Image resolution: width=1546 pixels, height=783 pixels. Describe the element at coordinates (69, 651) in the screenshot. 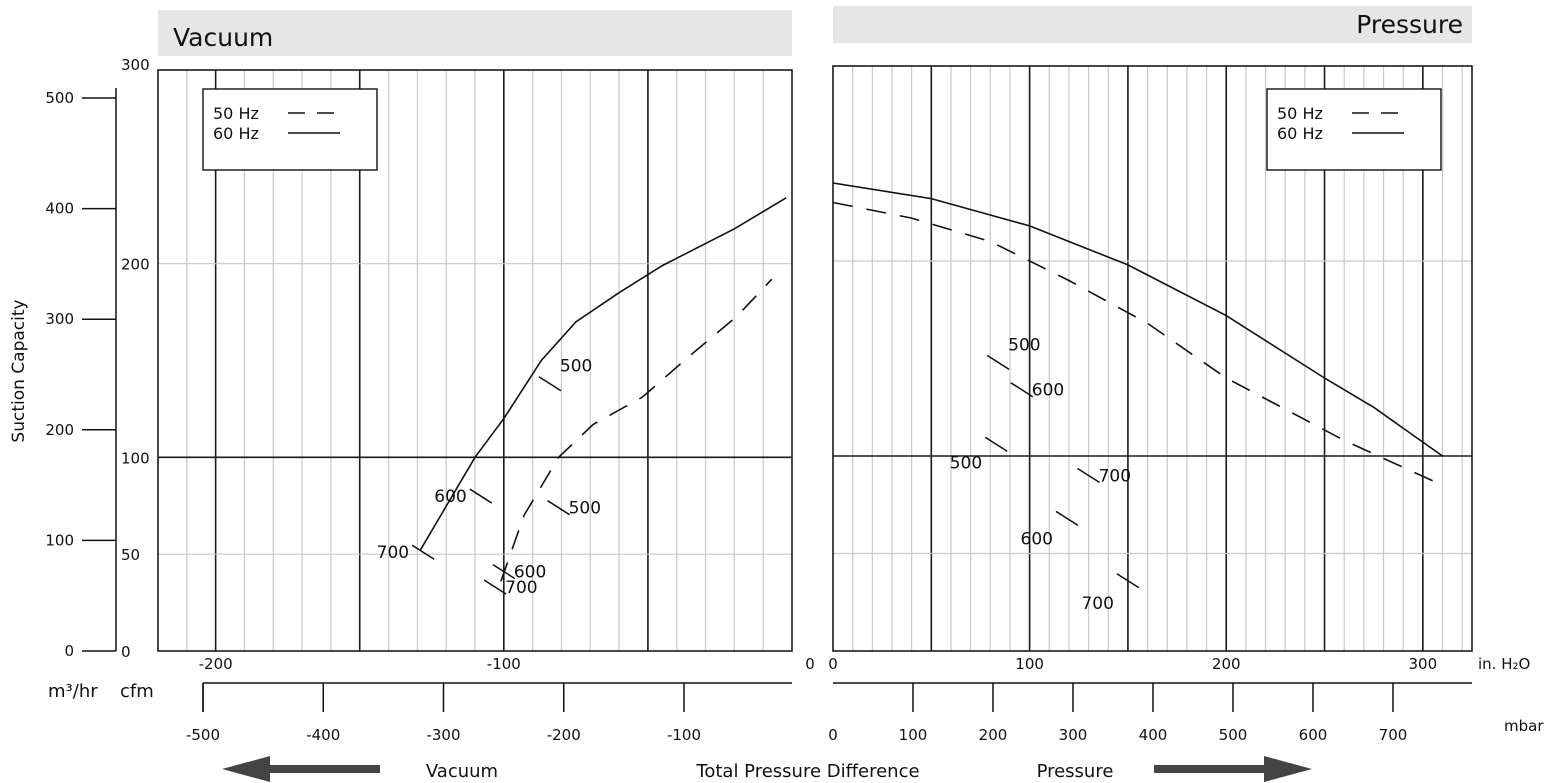

I see `m3hr-tick-label: 0` at that location.